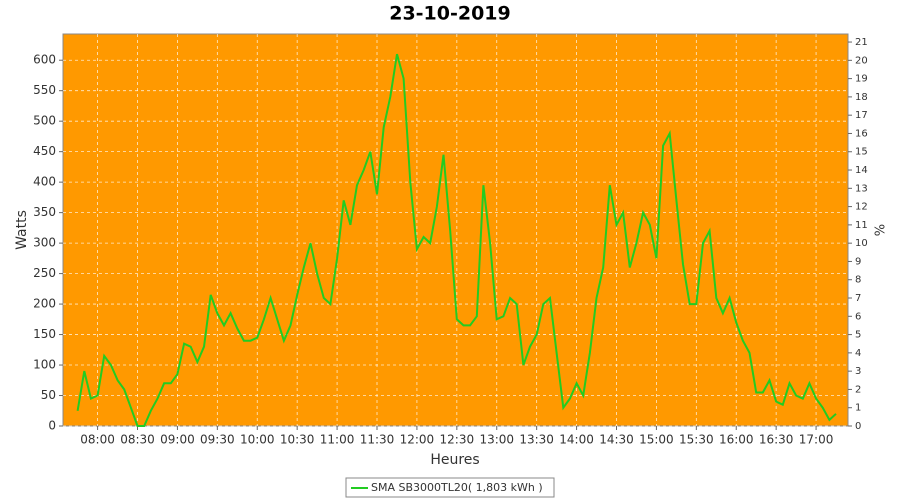 This screenshot has width=900, height=500. Describe the element at coordinates (576, 440) in the screenshot. I see `x-tick-label: 14:00` at that location.